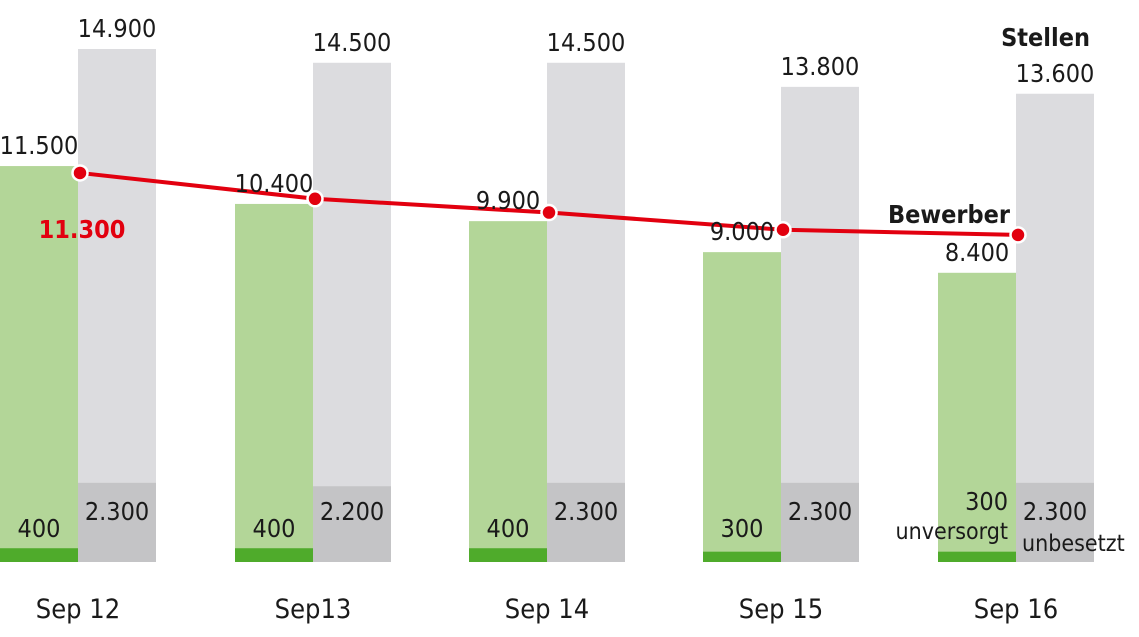 The width and height of the screenshot is (1139, 637). What do you see at coordinates (742, 231) in the screenshot?
I see `bewerber-value-label: 9.000` at bounding box center [742, 231].